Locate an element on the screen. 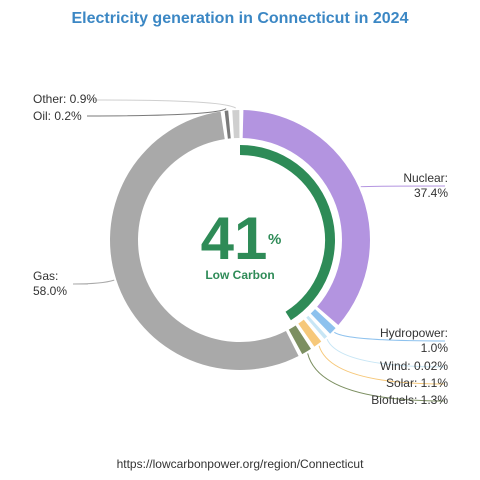 This screenshot has height=480, width=480. slice-biofuels is located at coordinates (299, 340).